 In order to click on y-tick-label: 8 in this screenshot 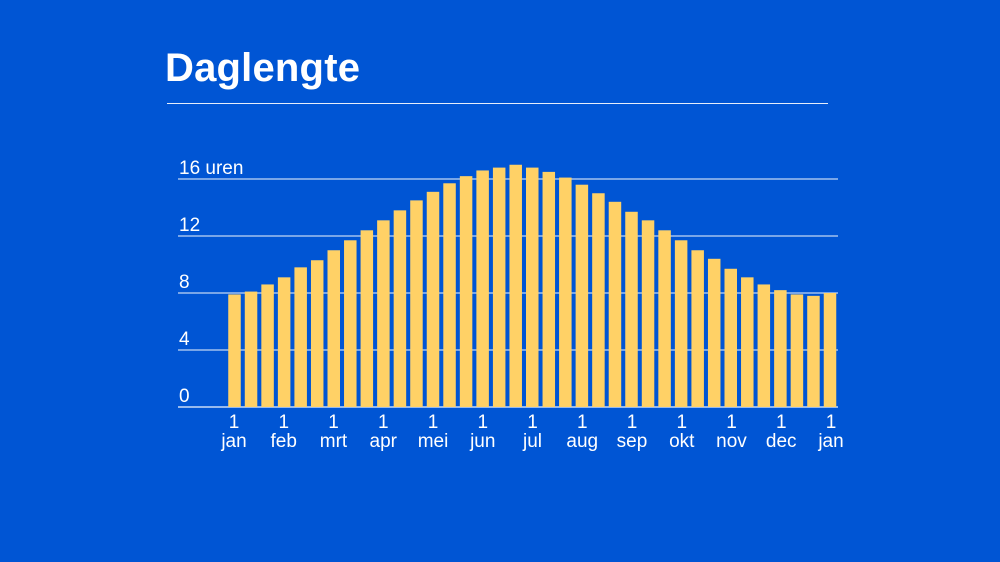, I will do `click(184, 282)`.